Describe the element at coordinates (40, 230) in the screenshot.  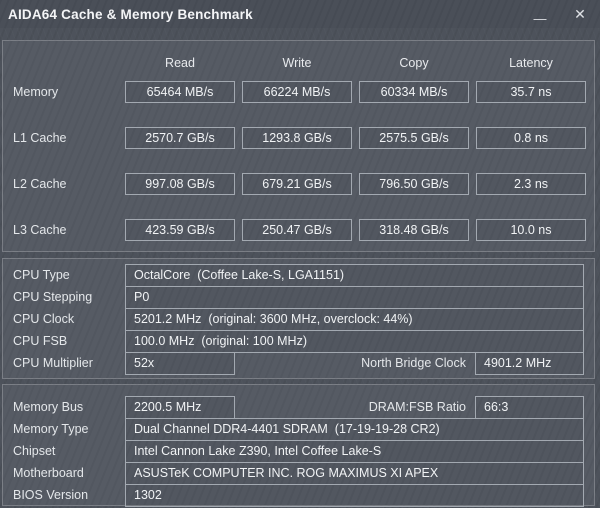
I see `row-label-l3-cache: L3 Cache` at that location.